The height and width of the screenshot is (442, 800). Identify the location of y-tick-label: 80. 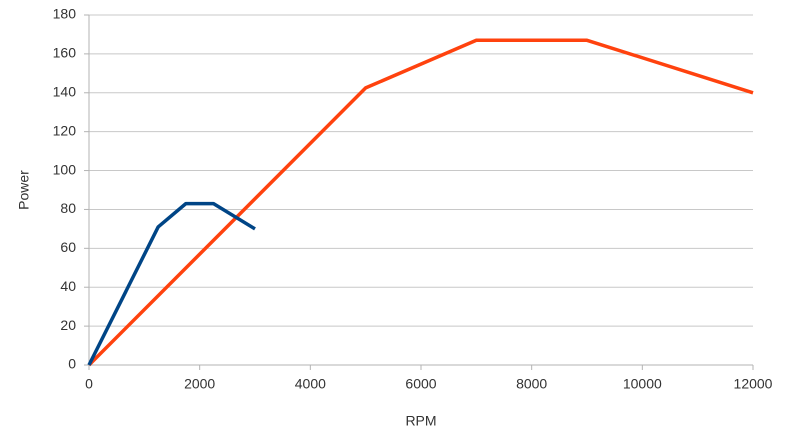
(68, 208).